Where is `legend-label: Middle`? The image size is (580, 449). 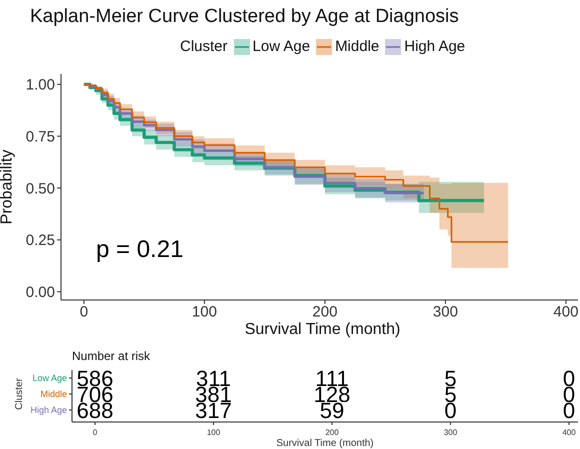
legend-label: Middle is located at coordinates (357, 46).